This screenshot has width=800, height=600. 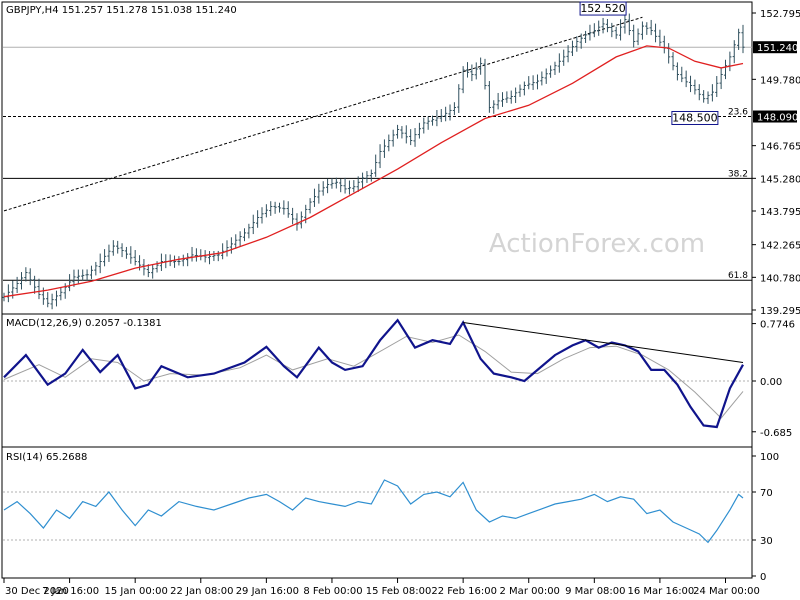 What do you see at coordinates (780, 311) in the screenshot?
I see `price-axis-label: 139.295` at bounding box center [780, 311].